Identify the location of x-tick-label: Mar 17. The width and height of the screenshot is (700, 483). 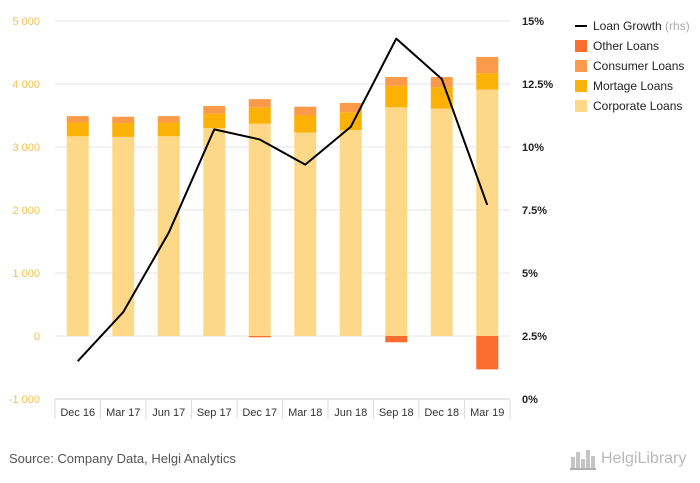
(123, 413).